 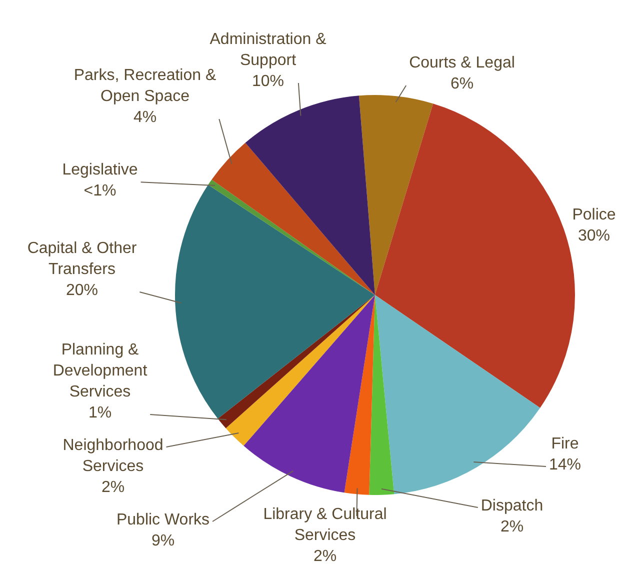 I want to click on data-label: 20%, so click(x=82, y=290).